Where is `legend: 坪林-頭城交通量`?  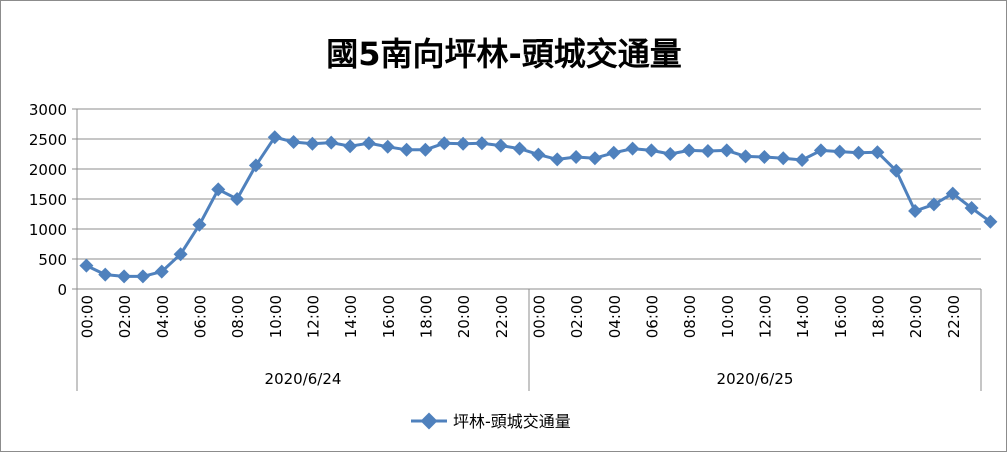
legend: 坪林-頭城交通量 is located at coordinates (491, 421).